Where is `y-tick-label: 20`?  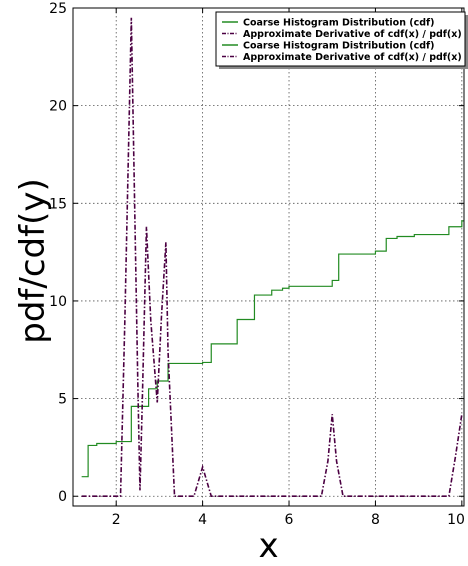 y-tick-label: 20 is located at coordinates (58, 107).